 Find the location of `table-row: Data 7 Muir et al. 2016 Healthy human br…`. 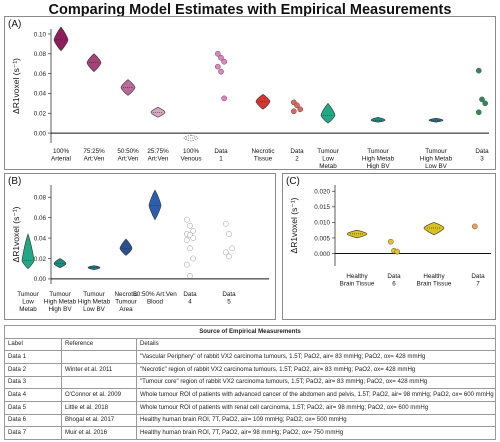

table-row: Data 7 Muir et al. 2016 Healthy human br… is located at coordinates (250, 433).